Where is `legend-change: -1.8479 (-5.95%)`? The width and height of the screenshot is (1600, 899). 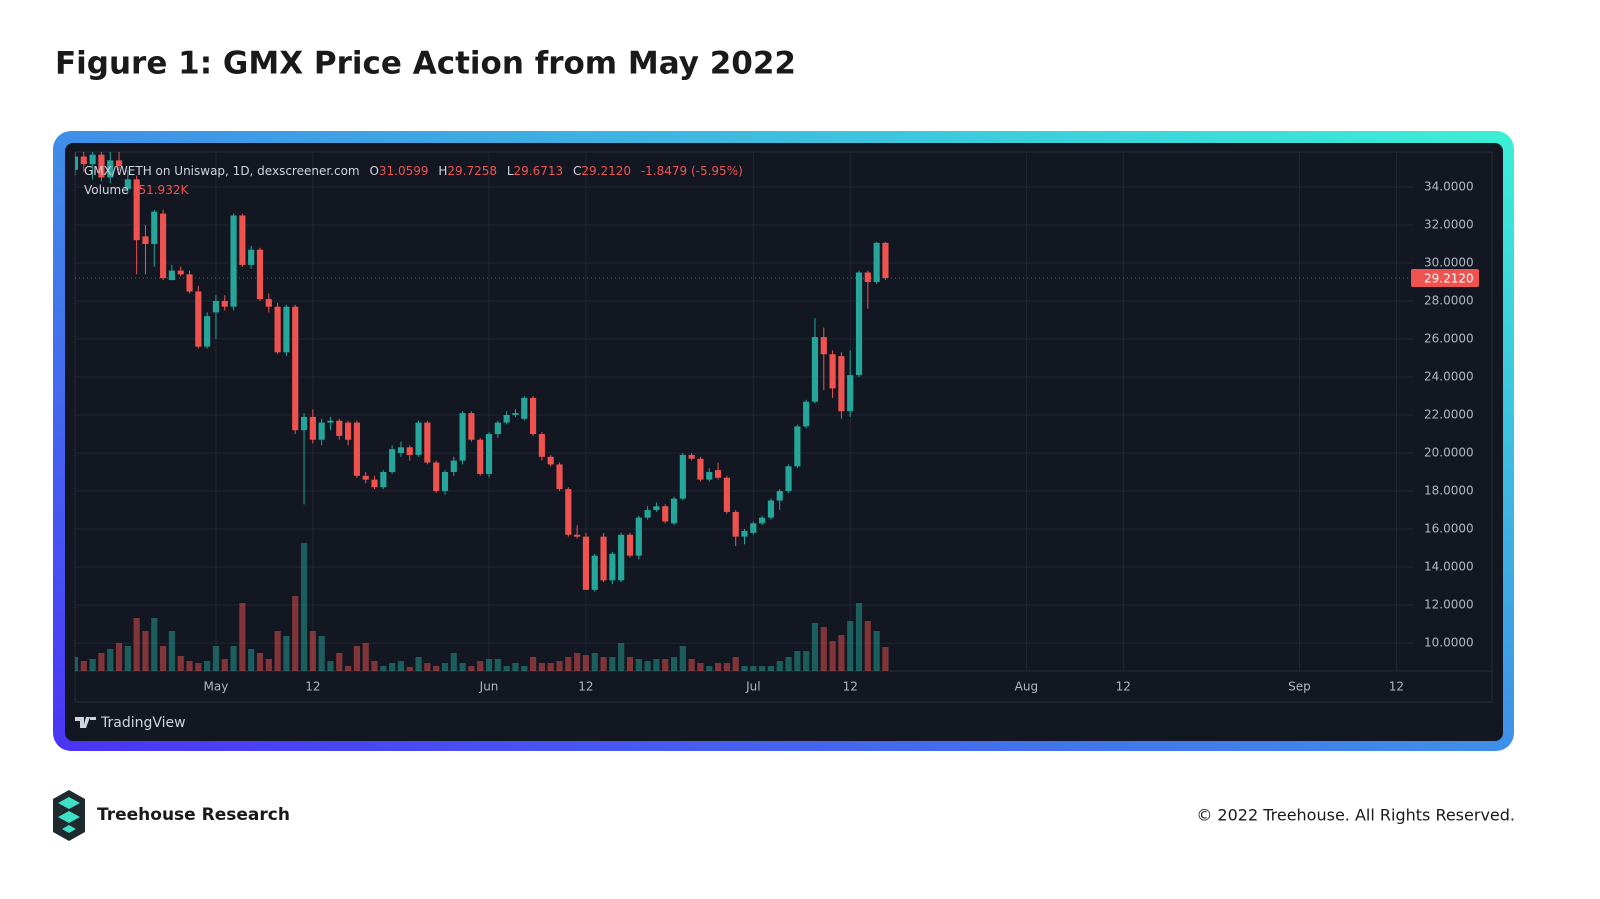
legend-change: -1.8479 (-5.95%) is located at coordinates (692, 171).